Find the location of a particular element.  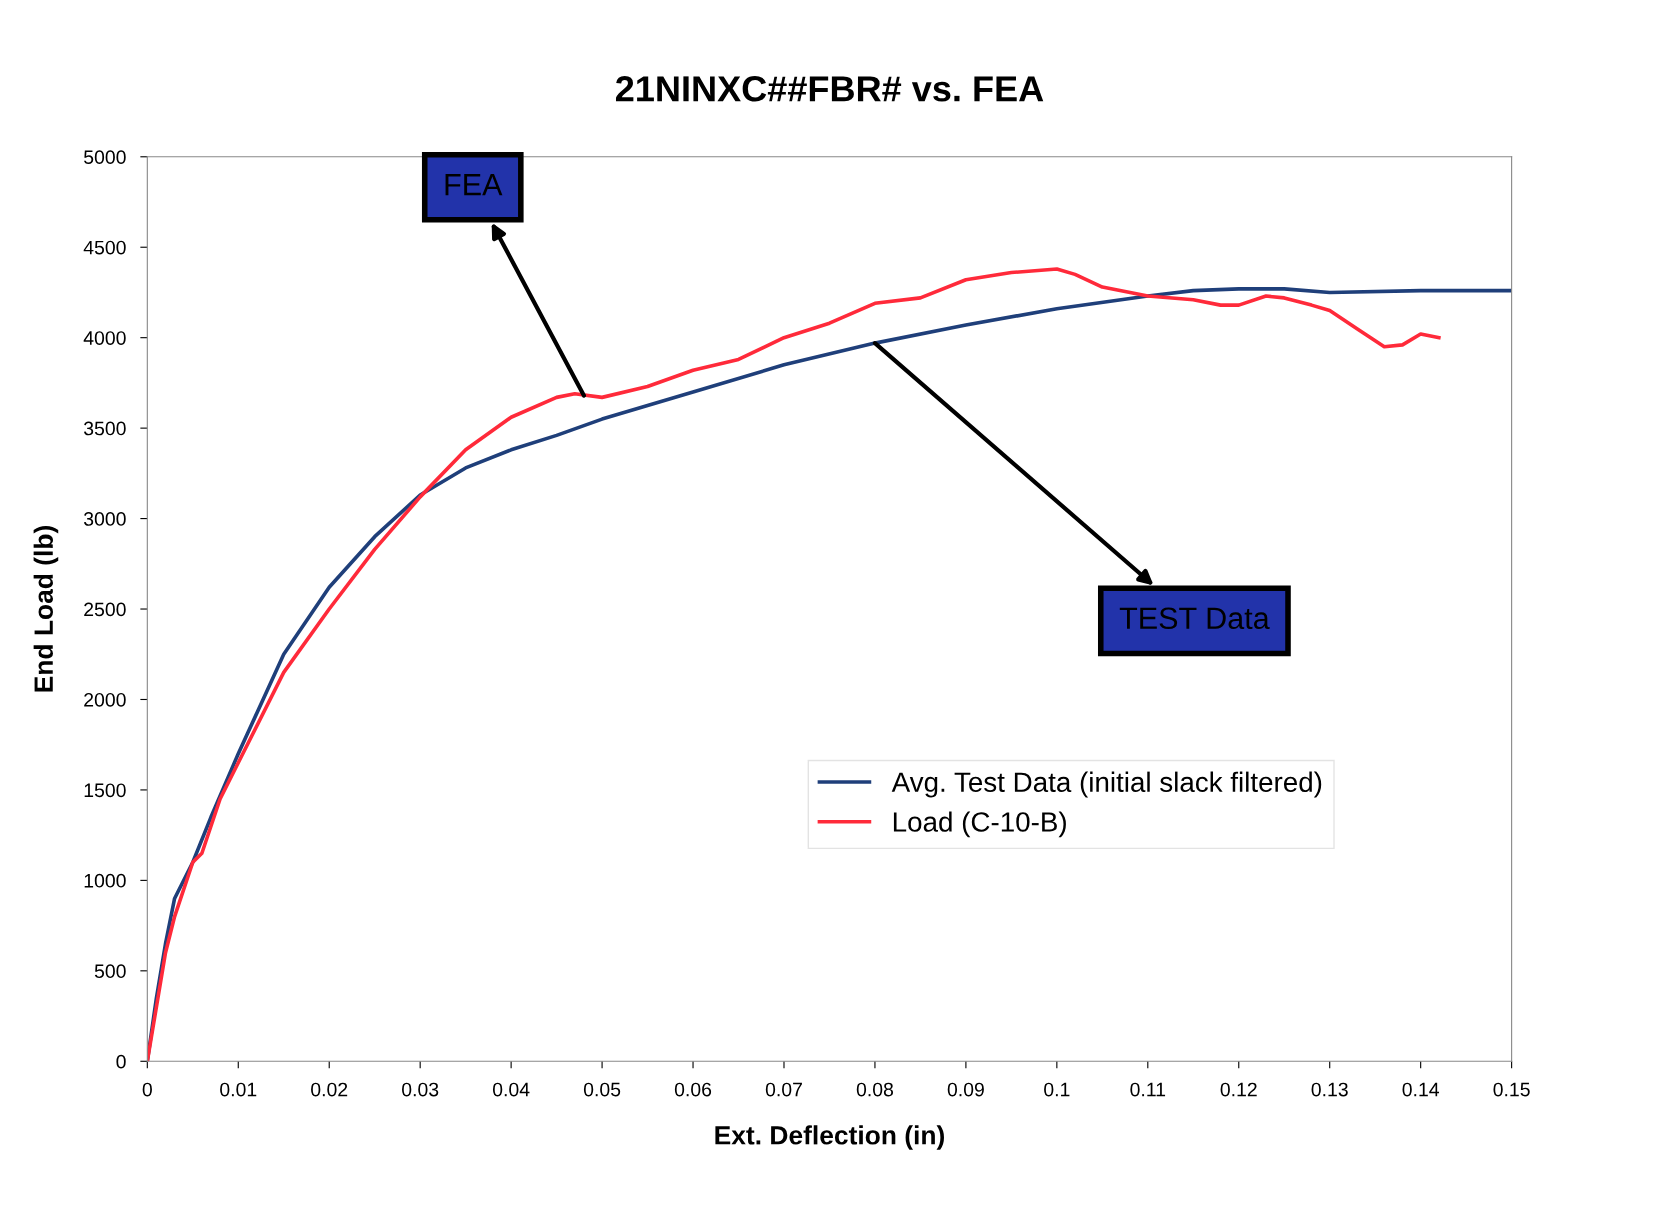

x-tick-label: 0.14 is located at coordinates (1421, 1089).